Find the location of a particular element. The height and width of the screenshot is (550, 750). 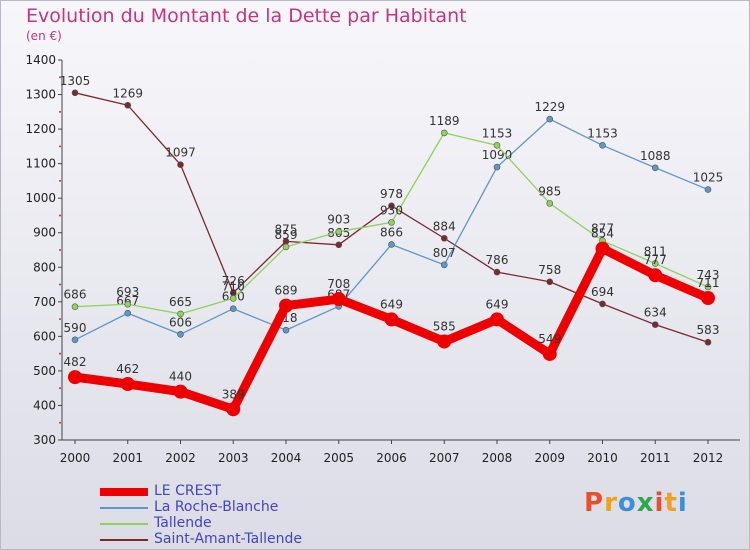

data-label: 590 is located at coordinates (75, 328).